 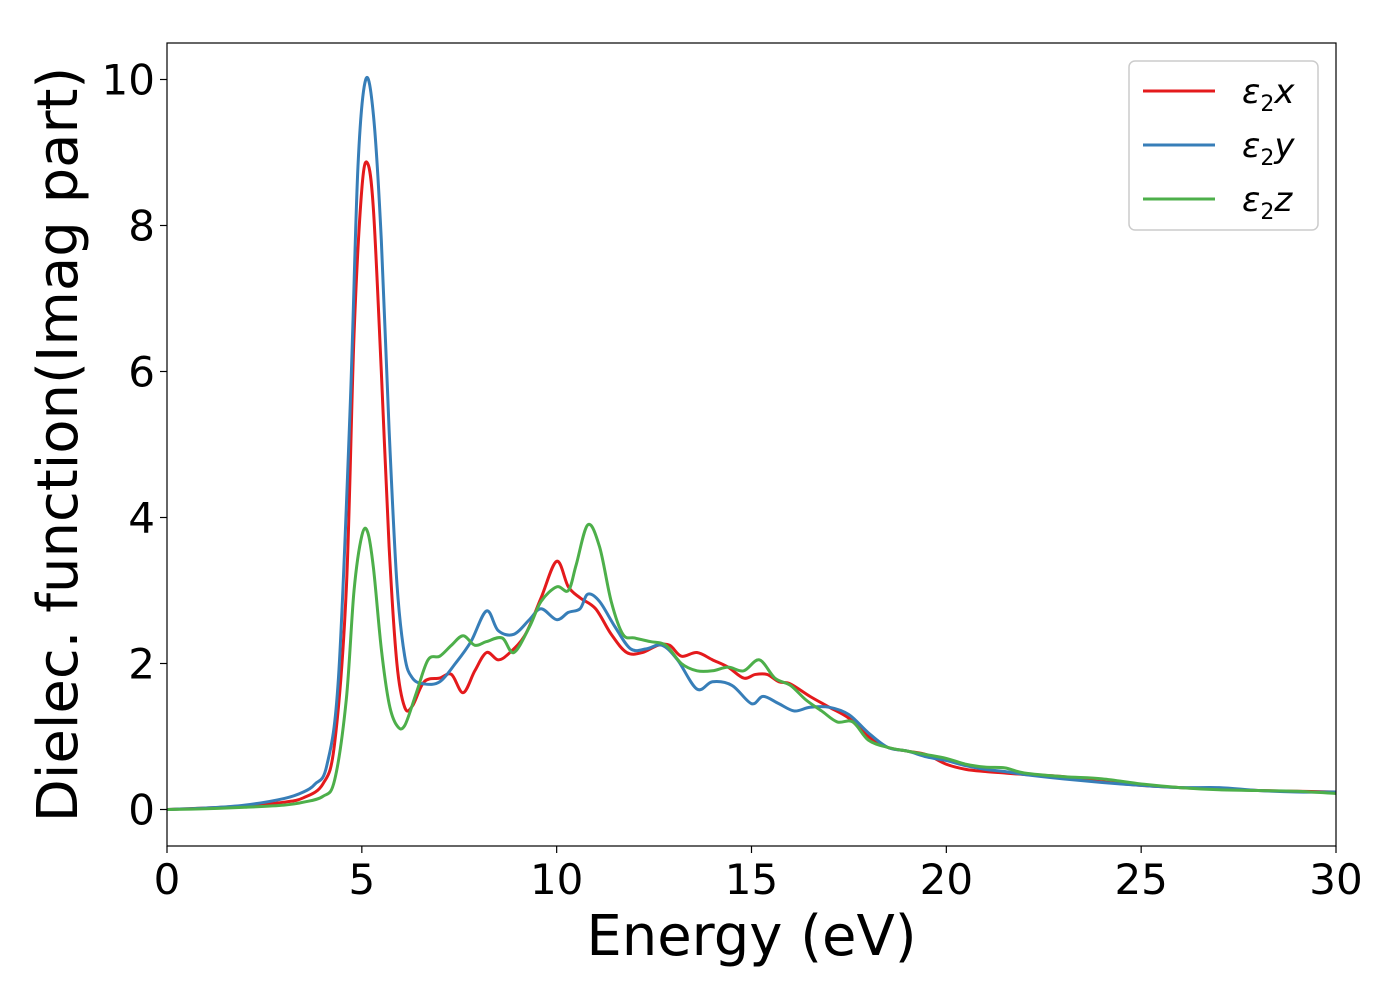 I want to click on x-tick-label: 15, so click(x=751, y=879).